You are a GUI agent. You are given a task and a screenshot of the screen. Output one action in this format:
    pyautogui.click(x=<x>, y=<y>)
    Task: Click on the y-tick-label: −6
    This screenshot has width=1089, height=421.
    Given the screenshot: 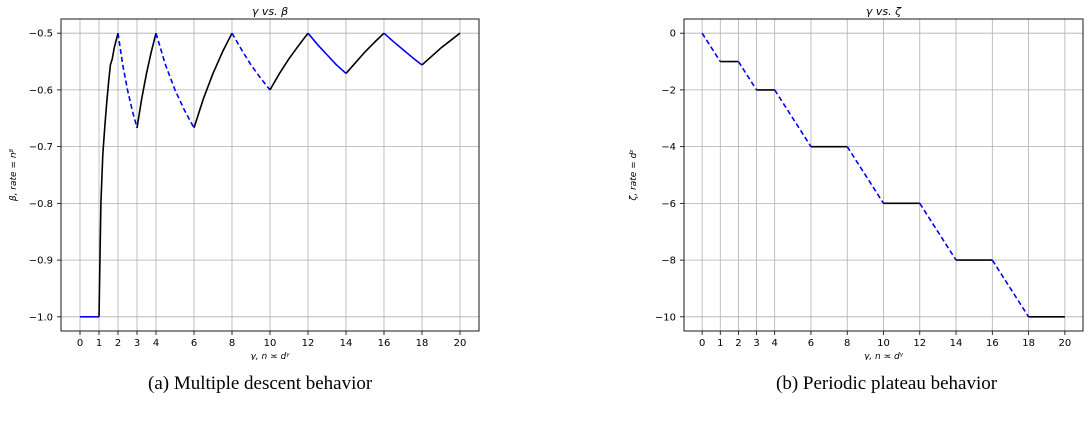 What is the action you would take?
    pyautogui.click(x=668, y=204)
    